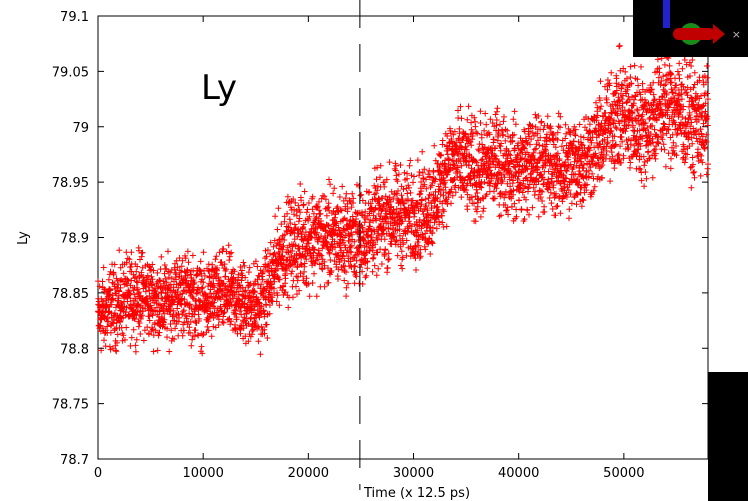  I want to click on close-icon: ×, so click(736, 34).